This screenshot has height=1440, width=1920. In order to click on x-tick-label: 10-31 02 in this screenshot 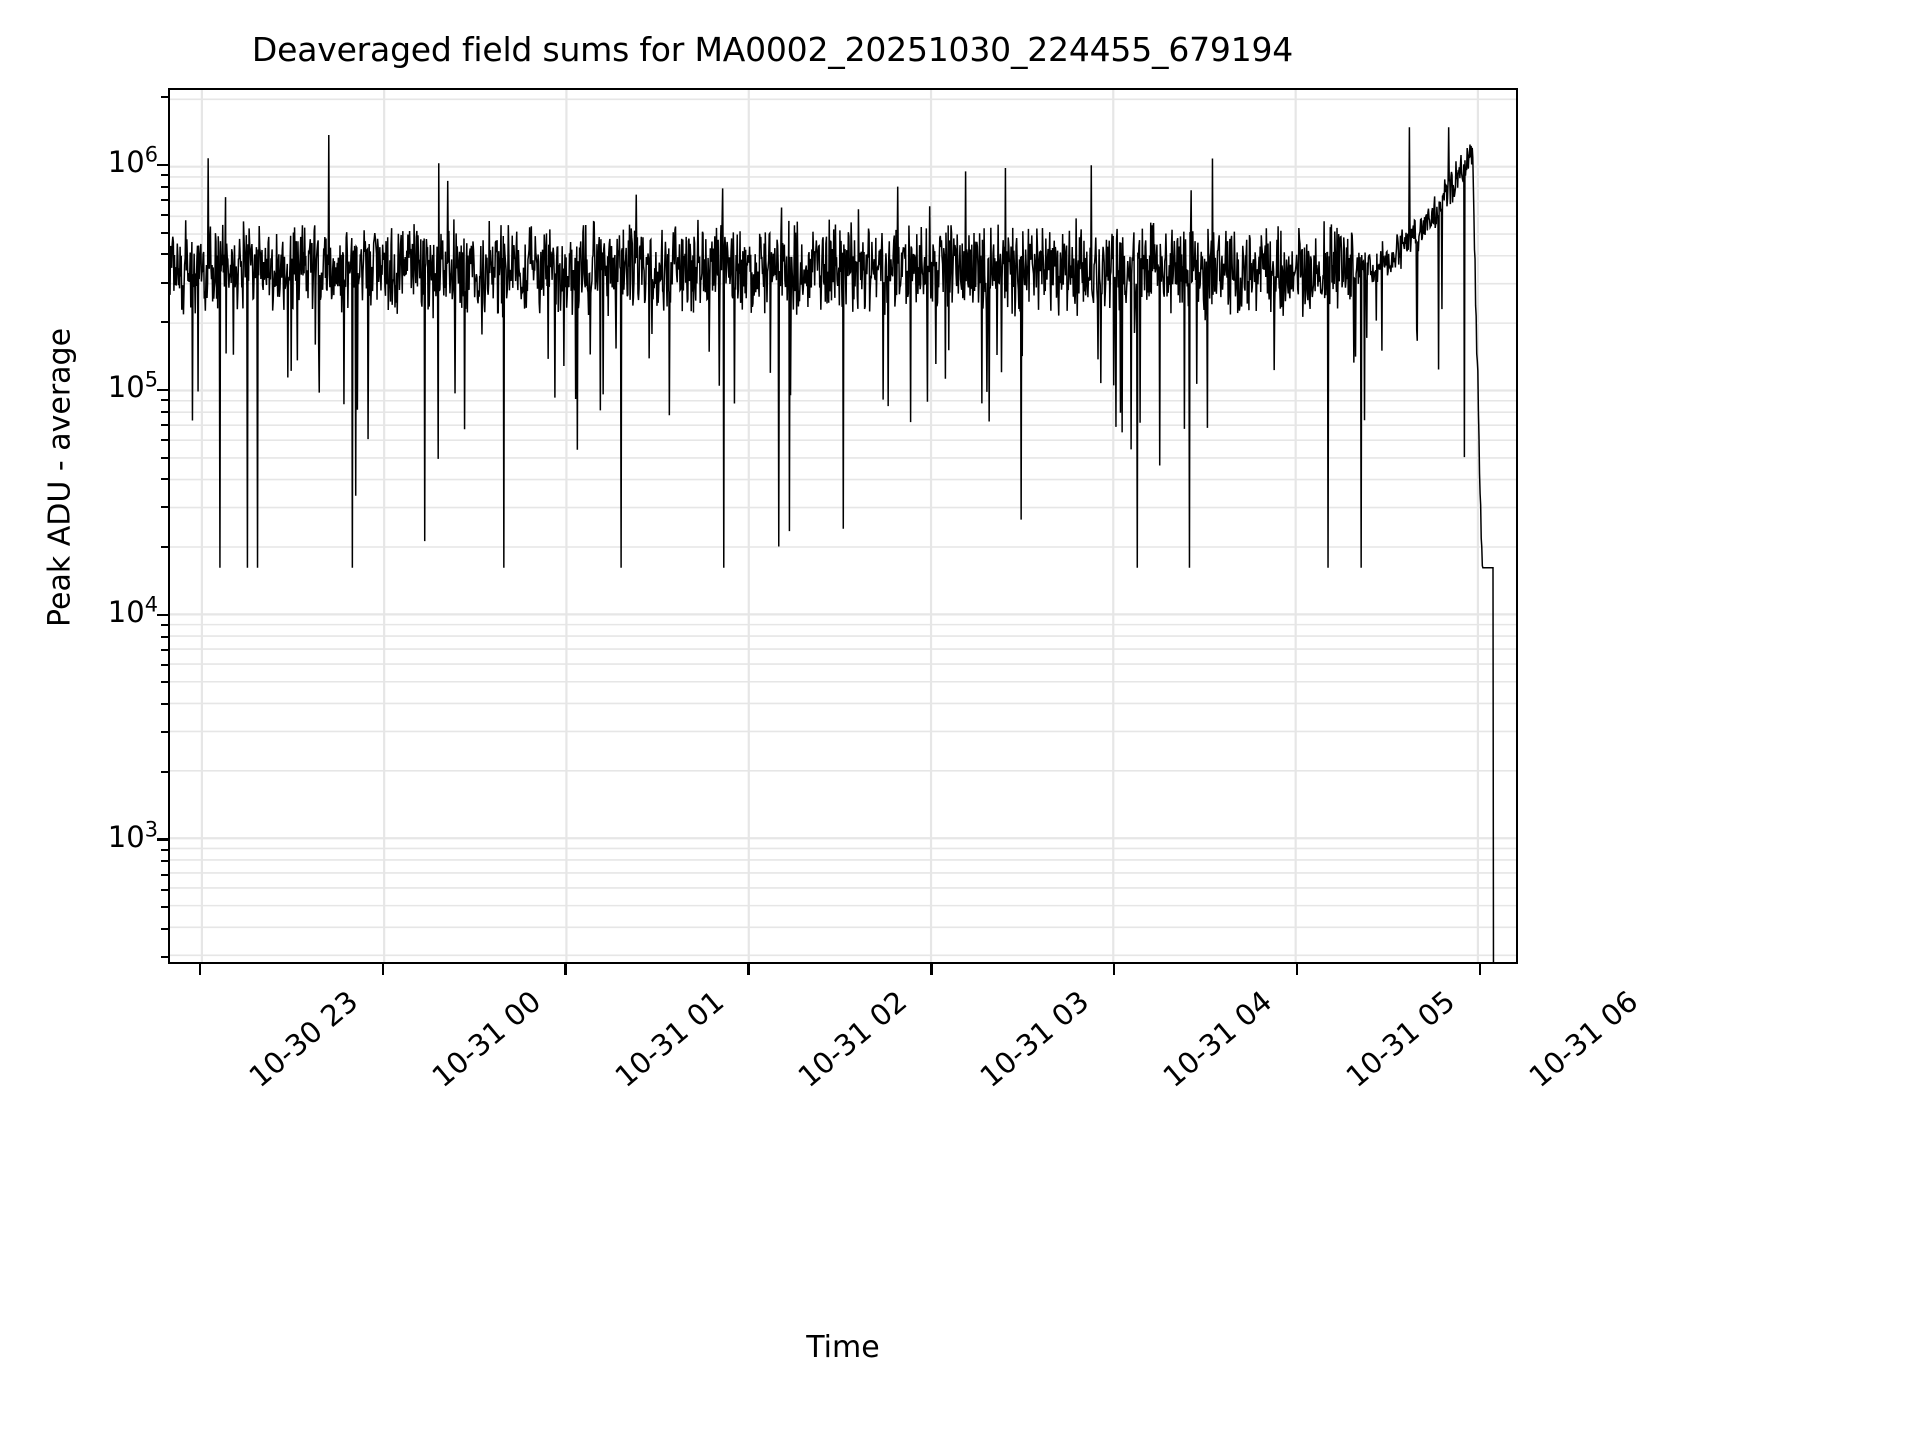, I will do `click(852, 1039)`.